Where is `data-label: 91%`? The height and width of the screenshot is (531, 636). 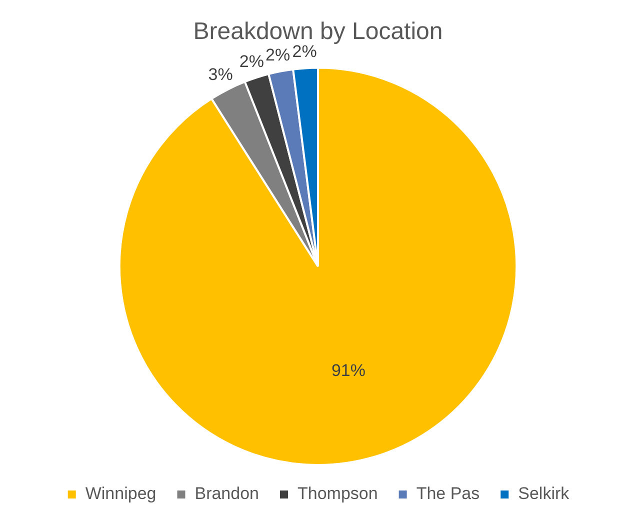 data-label: 91% is located at coordinates (348, 370).